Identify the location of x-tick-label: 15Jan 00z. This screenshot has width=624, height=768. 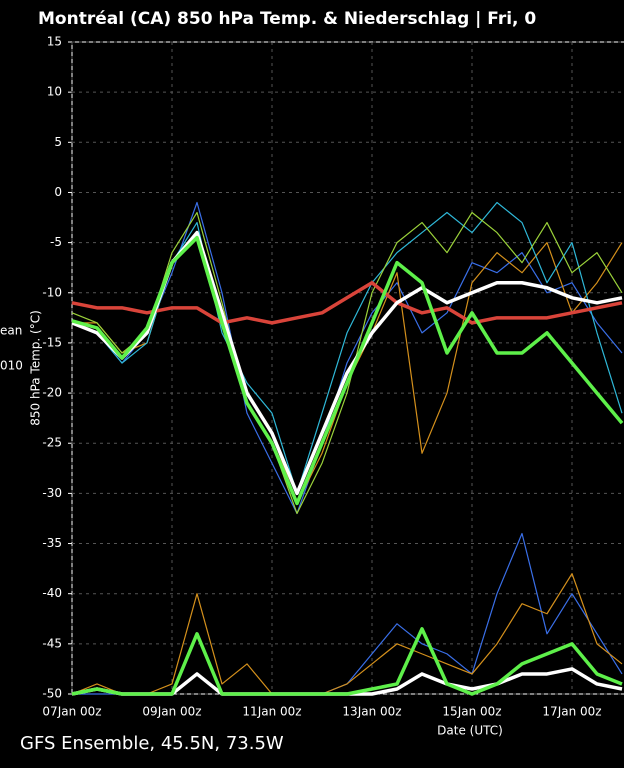
(471, 712).